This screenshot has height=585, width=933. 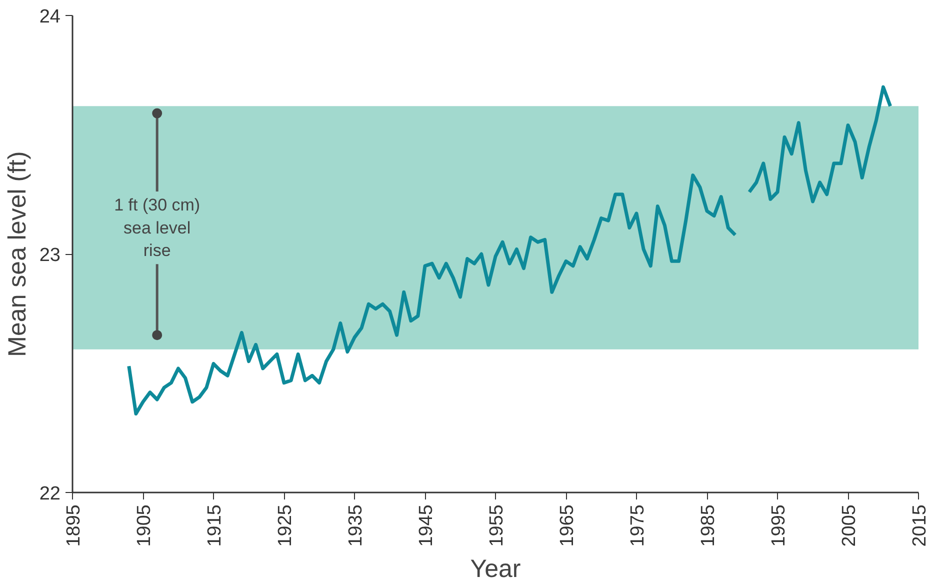 I want to click on x-tick-label: 1995, so click(x=779, y=525).